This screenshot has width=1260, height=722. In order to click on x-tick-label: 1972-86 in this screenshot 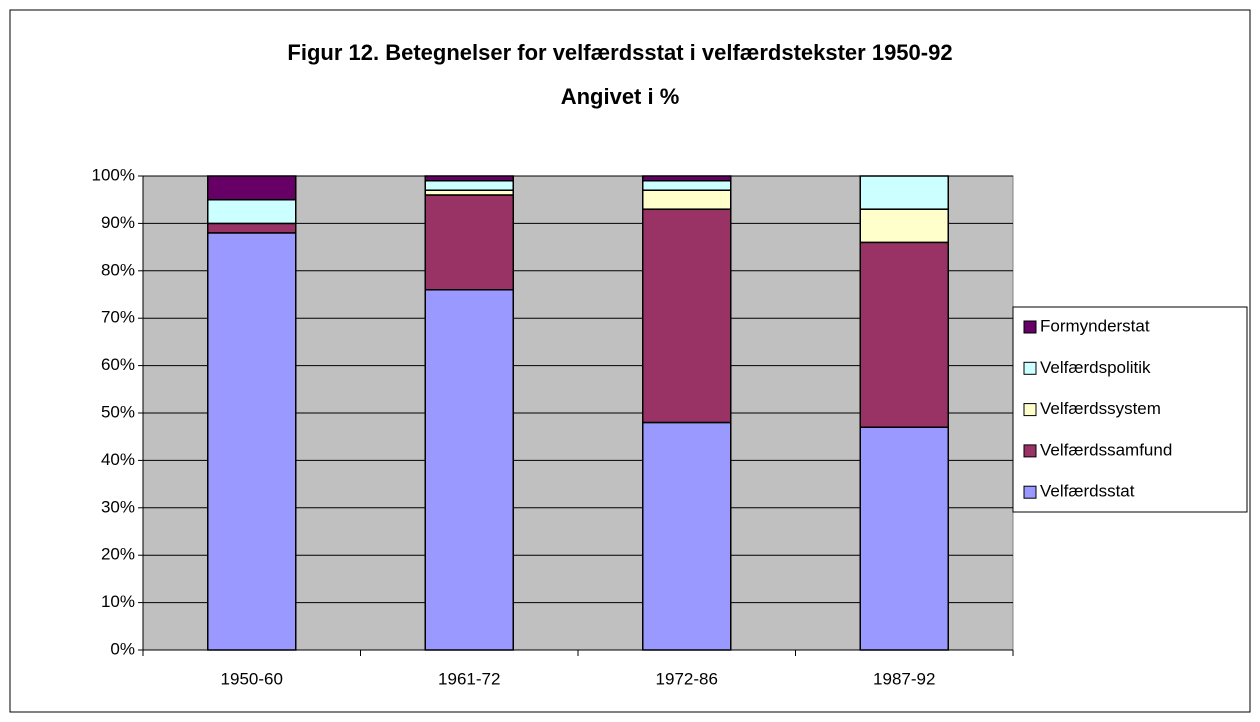, I will do `click(687, 678)`.